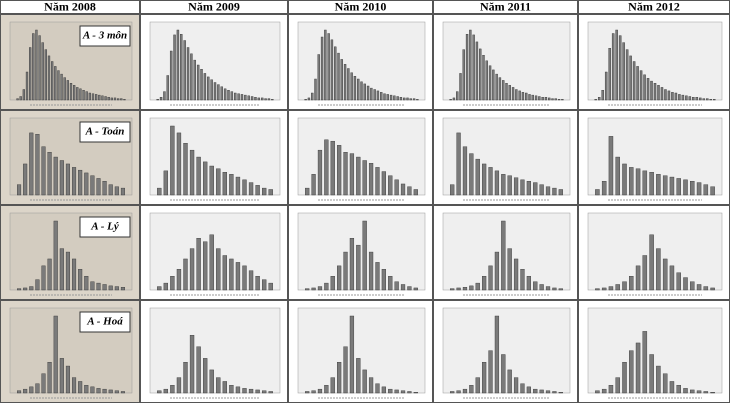 The width and height of the screenshot is (730, 403). Describe the element at coordinates (105, 132) in the screenshot. I see `row-label: A - Toán` at that location.